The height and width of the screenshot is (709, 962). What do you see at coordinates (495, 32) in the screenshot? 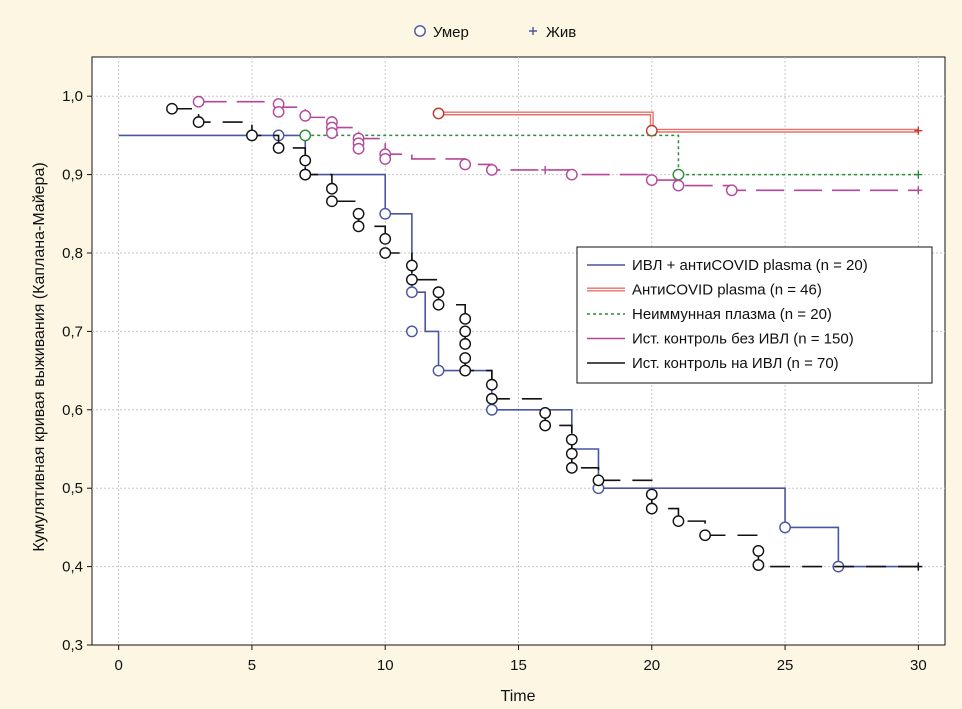
I see `marker-legend: Умер Жив` at bounding box center [495, 32].